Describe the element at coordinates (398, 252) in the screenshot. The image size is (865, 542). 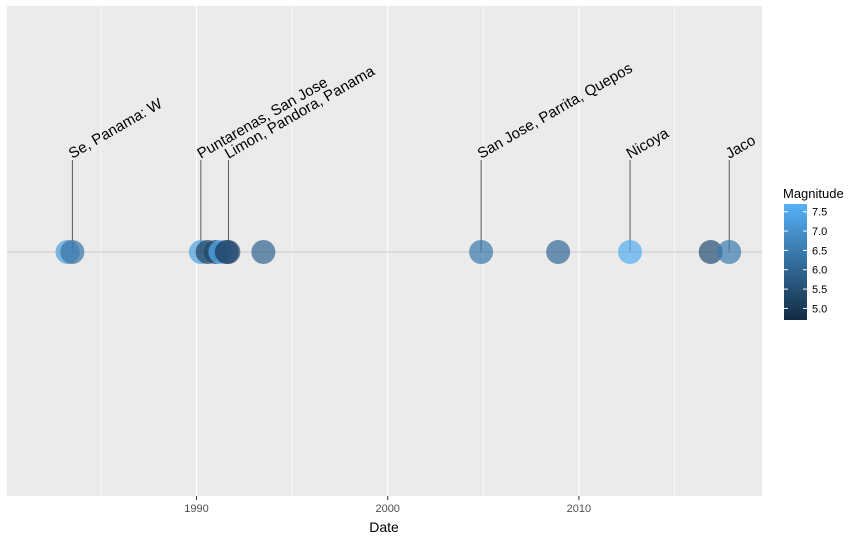
I see `data-points` at that location.